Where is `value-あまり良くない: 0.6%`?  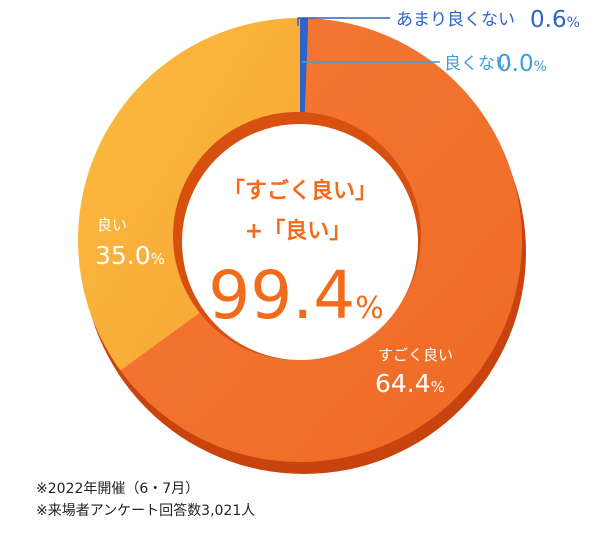 value-あまり良くない: 0.6% is located at coordinates (555, 20).